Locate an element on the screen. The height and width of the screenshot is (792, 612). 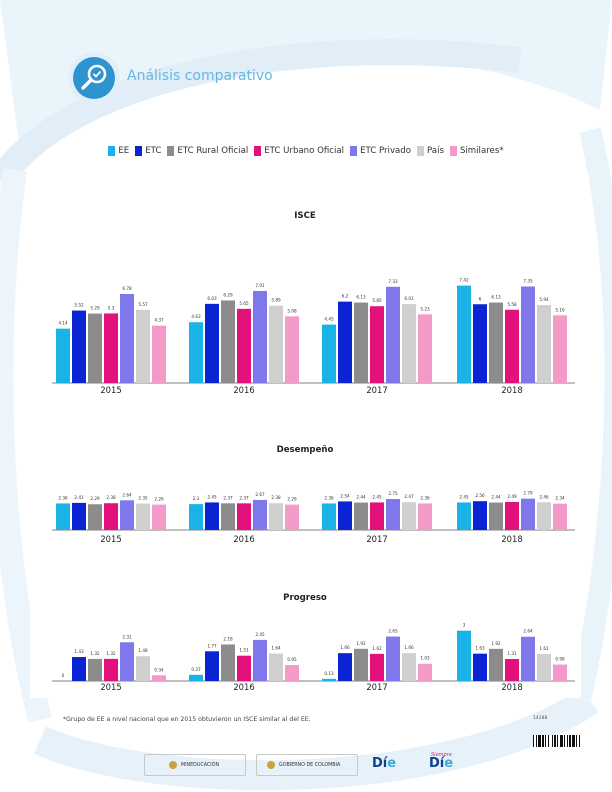
category-label: 2015 is located at coordinates (110, 539).